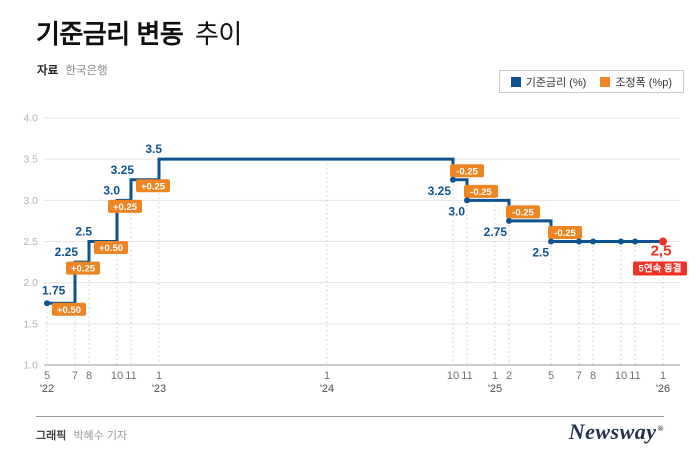 Image resolution: width=700 pixels, height=450 pixels. Describe the element at coordinates (159, 389) in the screenshot. I see `x-tick-year: '23` at that location.